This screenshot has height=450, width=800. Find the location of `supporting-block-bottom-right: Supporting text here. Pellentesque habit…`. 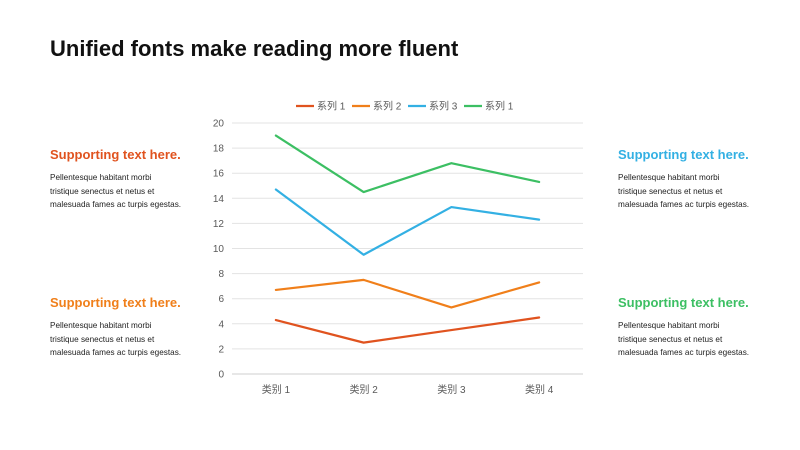

supporting-block-bottom-right: Supporting text here. Pellentesque habit… is located at coordinates (698, 327).